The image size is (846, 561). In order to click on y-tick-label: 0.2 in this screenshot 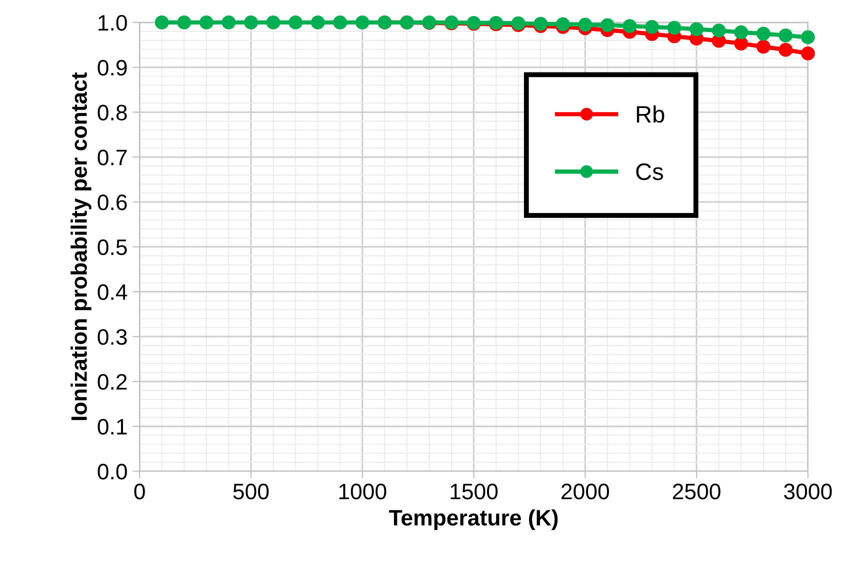, I will do `click(112, 382)`.